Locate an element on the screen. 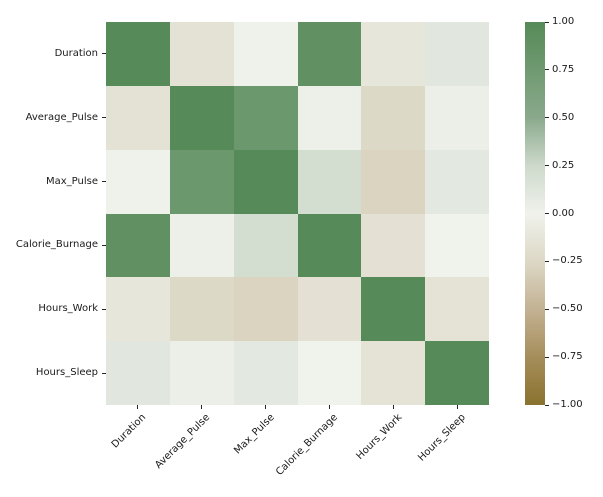 This screenshot has height=497, width=603. x-tick-label: Average_Pulse is located at coordinates (183, 441).